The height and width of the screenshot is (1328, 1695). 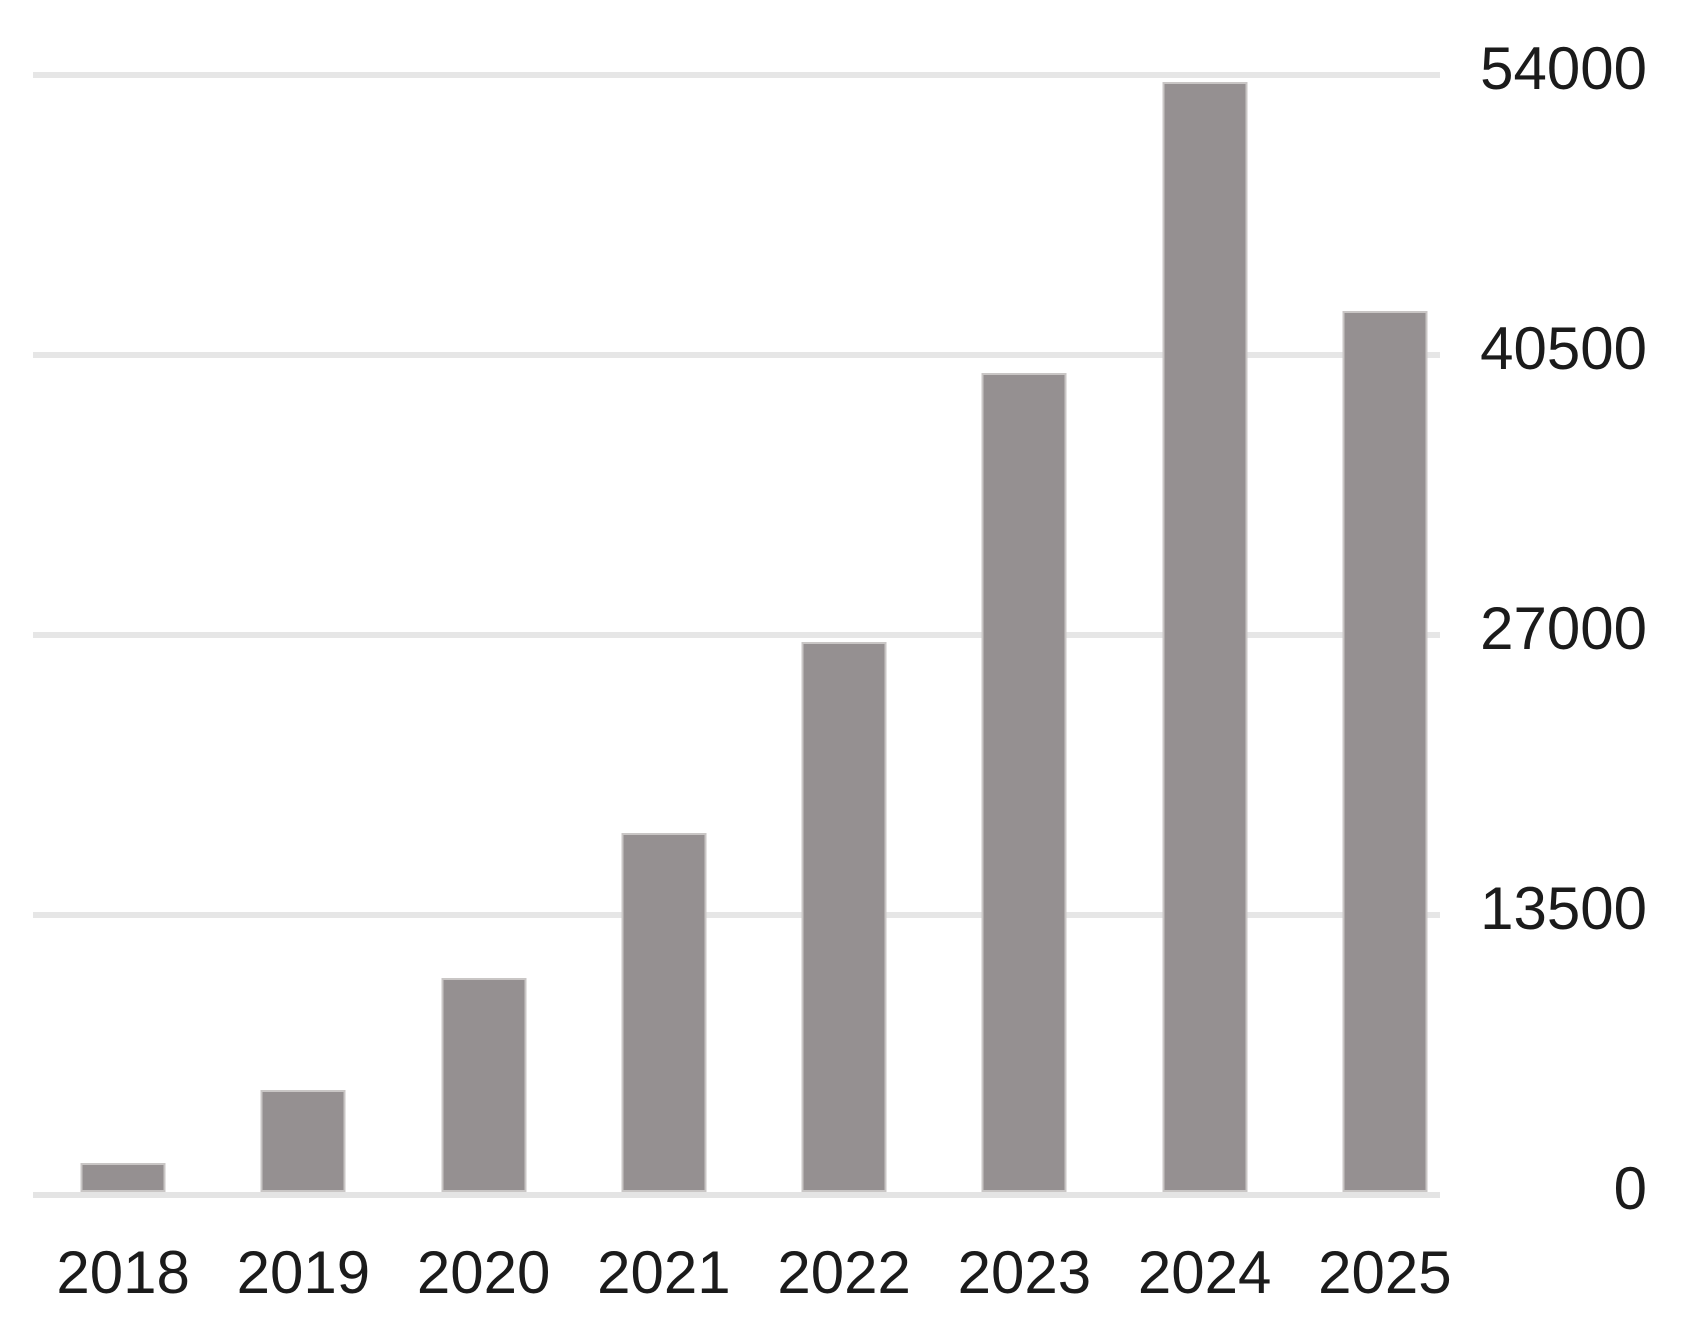 What do you see at coordinates (303, 596) in the screenshot?
I see `bar-slot-2019` at bounding box center [303, 596].